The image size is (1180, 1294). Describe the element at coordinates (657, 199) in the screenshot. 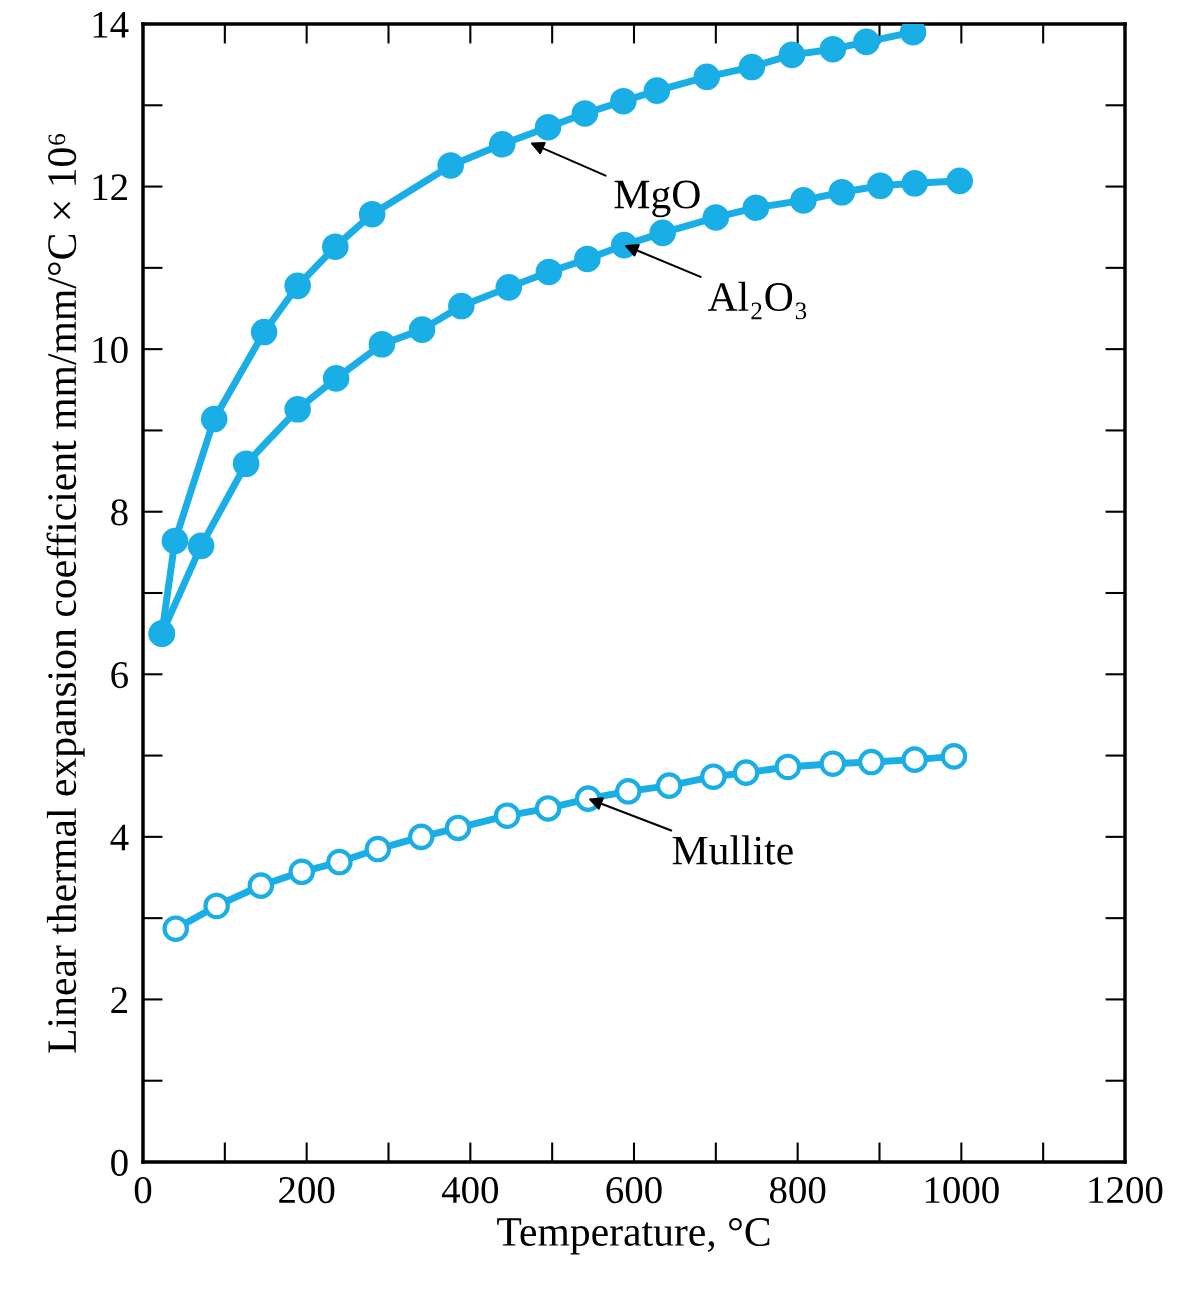

I see `annotation: MgO` at that location.